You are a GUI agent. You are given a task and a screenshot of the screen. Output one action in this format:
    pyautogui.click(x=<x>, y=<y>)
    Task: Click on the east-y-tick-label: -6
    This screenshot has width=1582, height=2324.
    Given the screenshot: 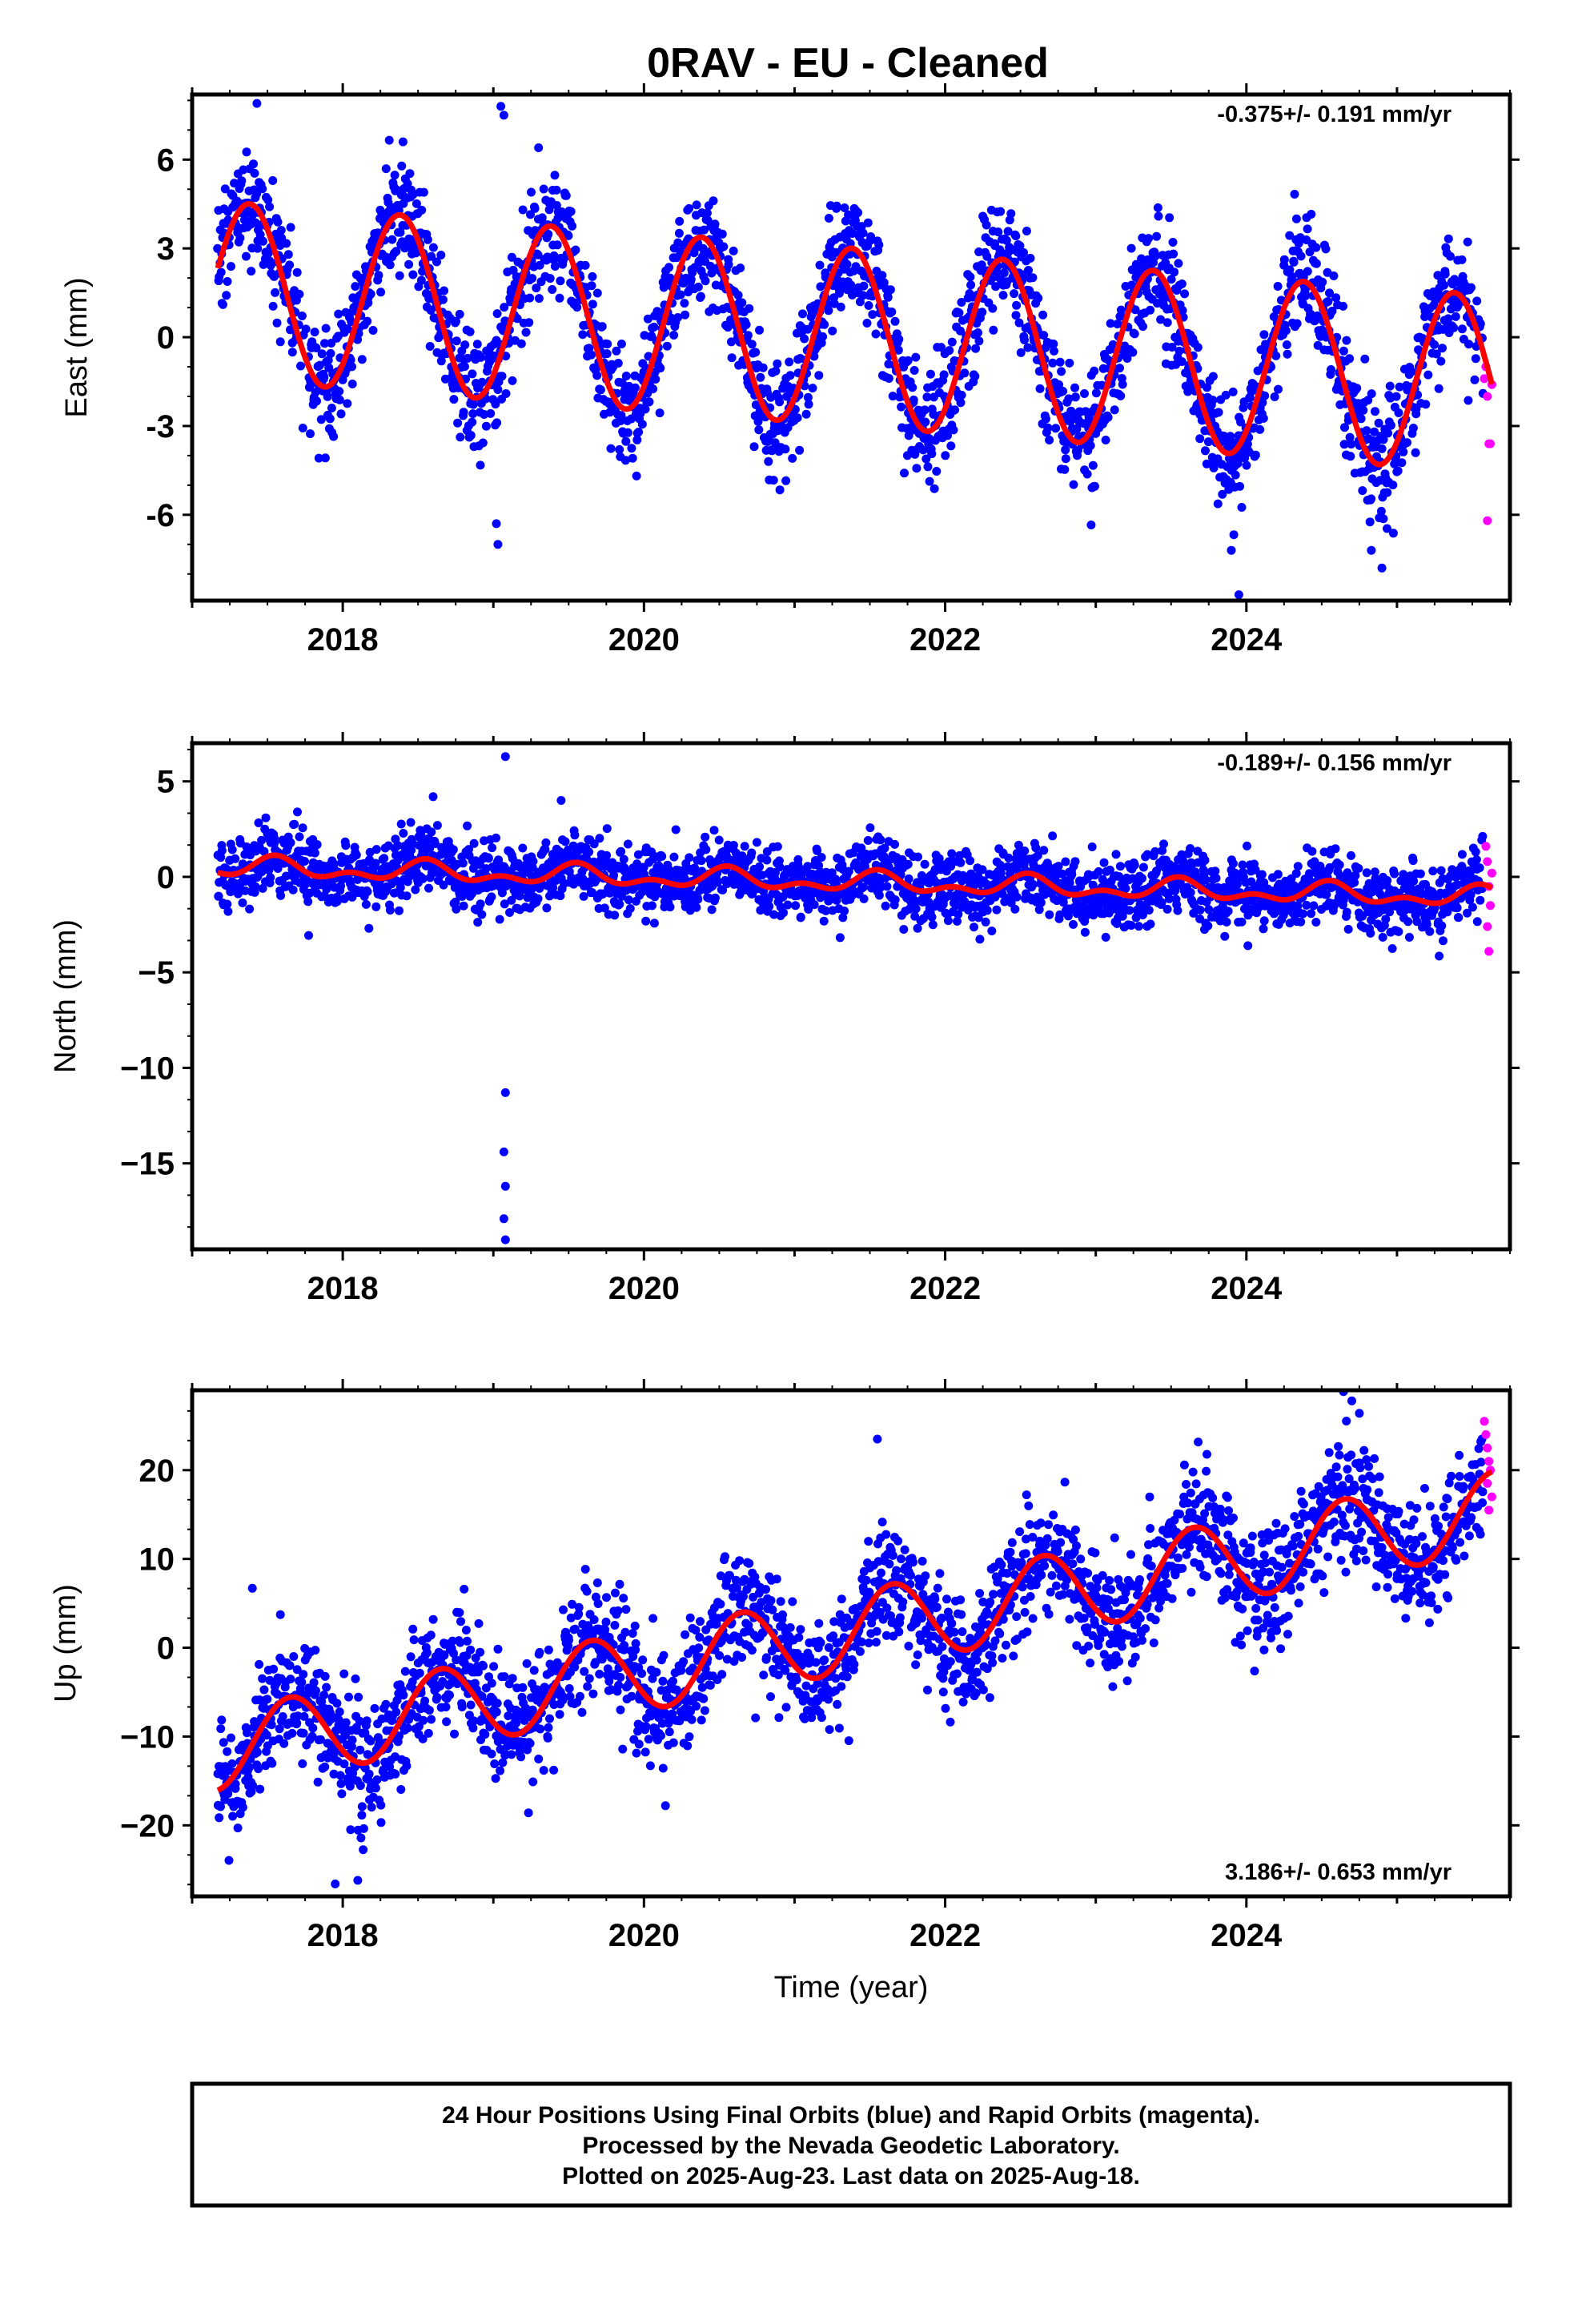 What is the action you would take?
    pyautogui.click(x=161, y=515)
    